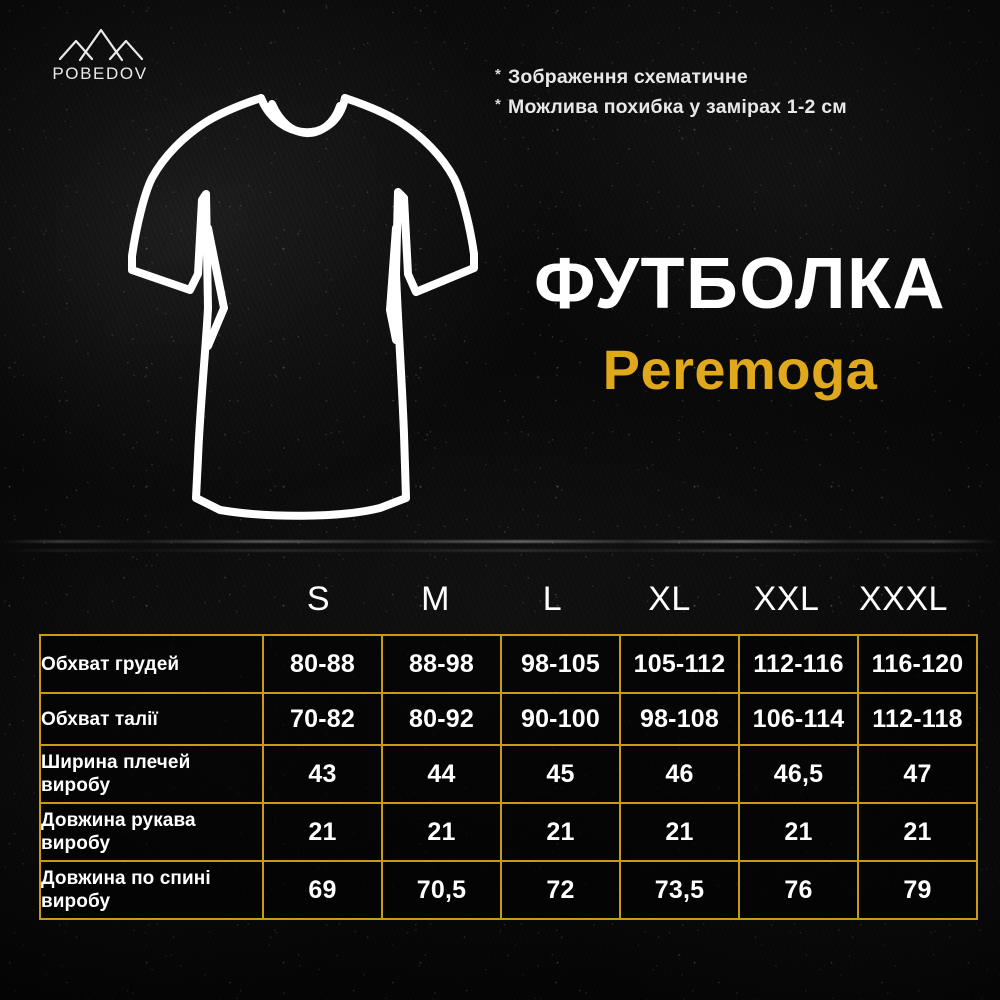 The image size is (1000, 1000). What do you see at coordinates (917, 890) in the screenshot?
I see `cell-xxxl: 79` at bounding box center [917, 890].